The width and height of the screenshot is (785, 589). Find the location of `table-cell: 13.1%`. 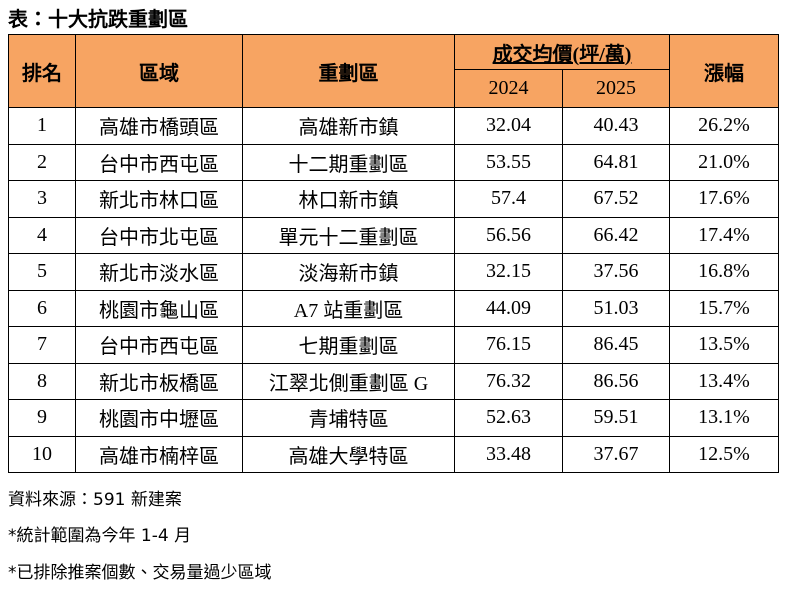

table-cell: 13.1% is located at coordinates (724, 418).